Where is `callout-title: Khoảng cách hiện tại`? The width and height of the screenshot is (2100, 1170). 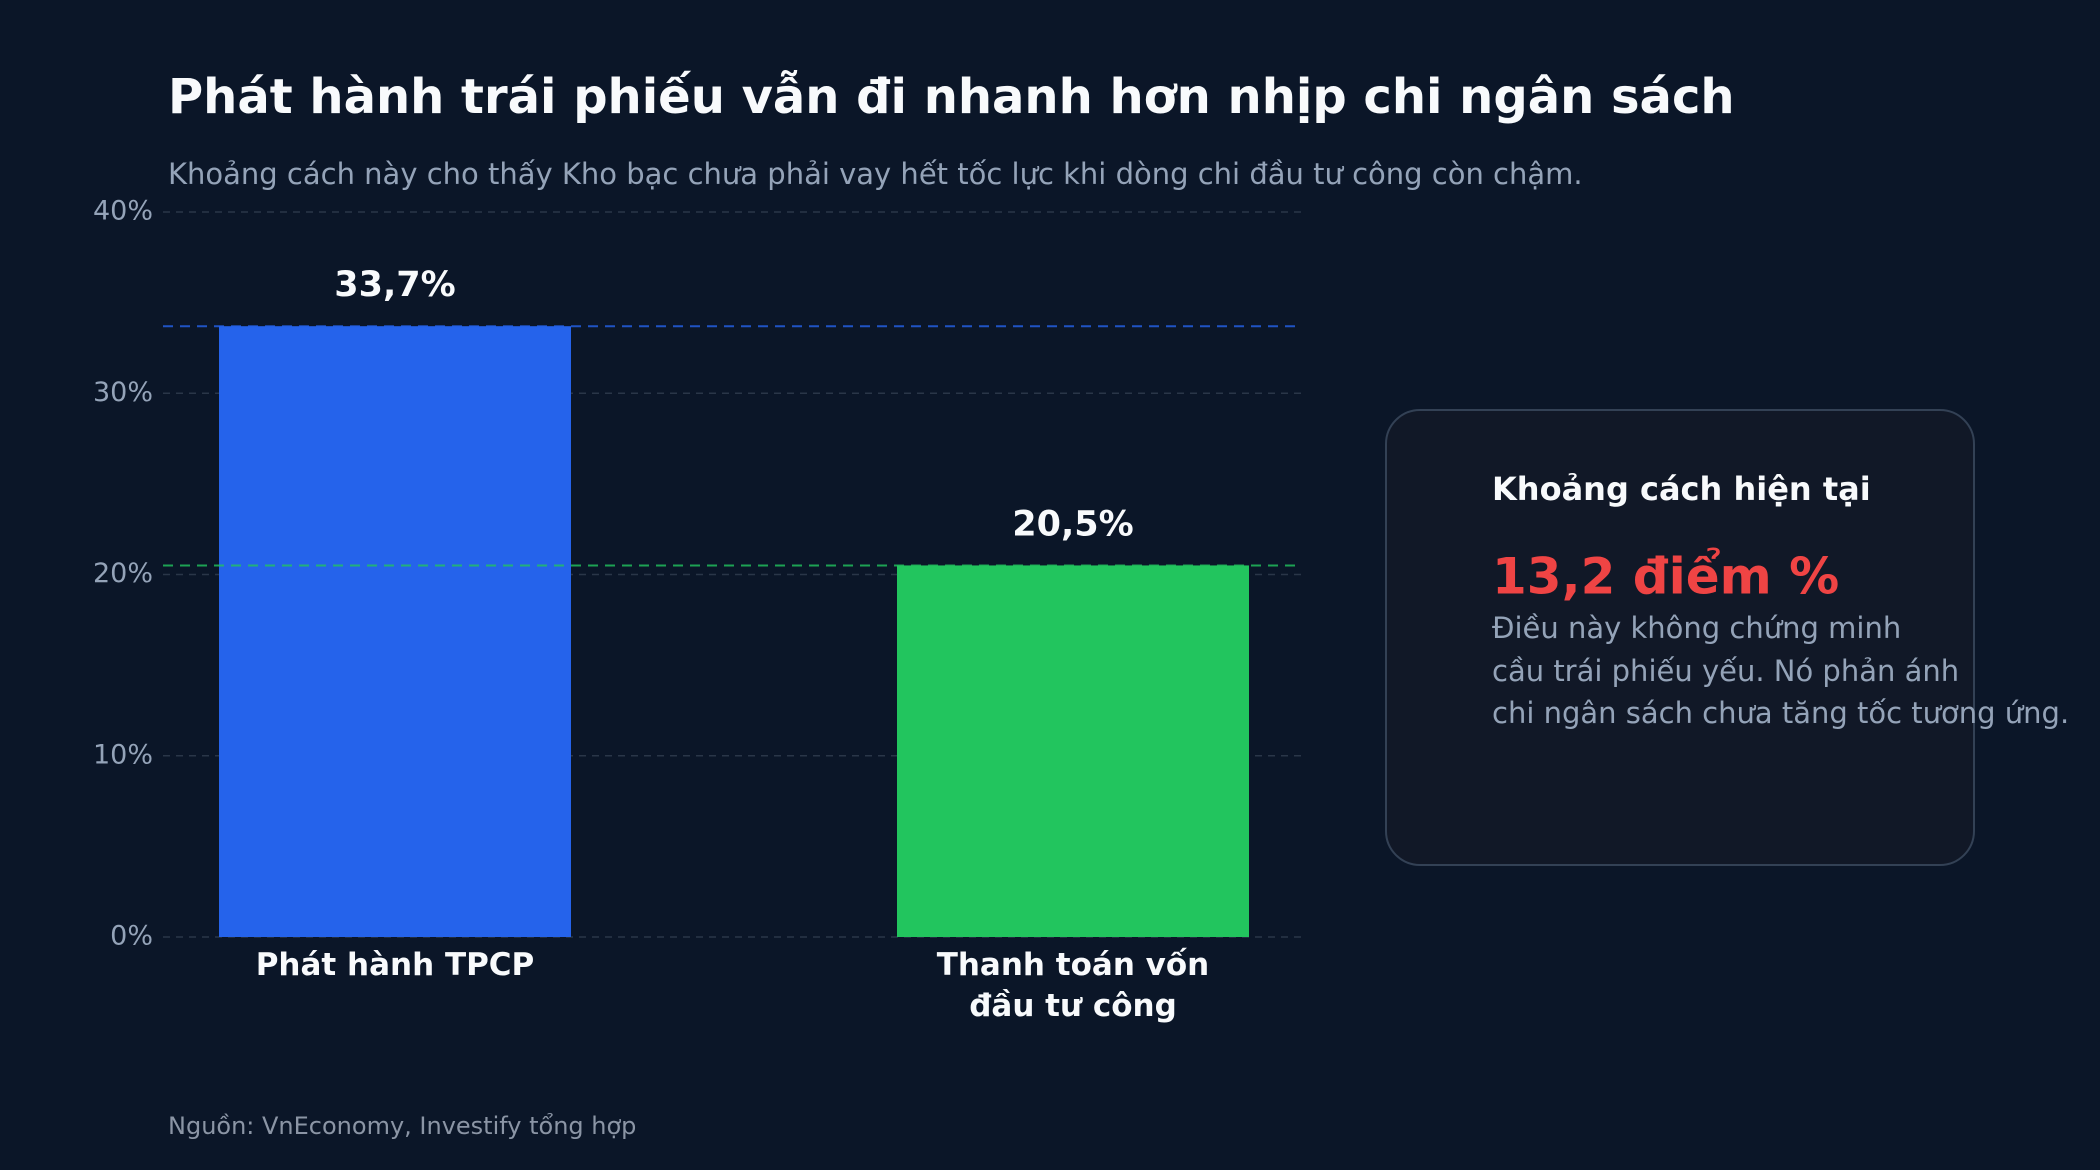
callout-title: Khoảng cách hiện tại is located at coordinates (1681, 489).